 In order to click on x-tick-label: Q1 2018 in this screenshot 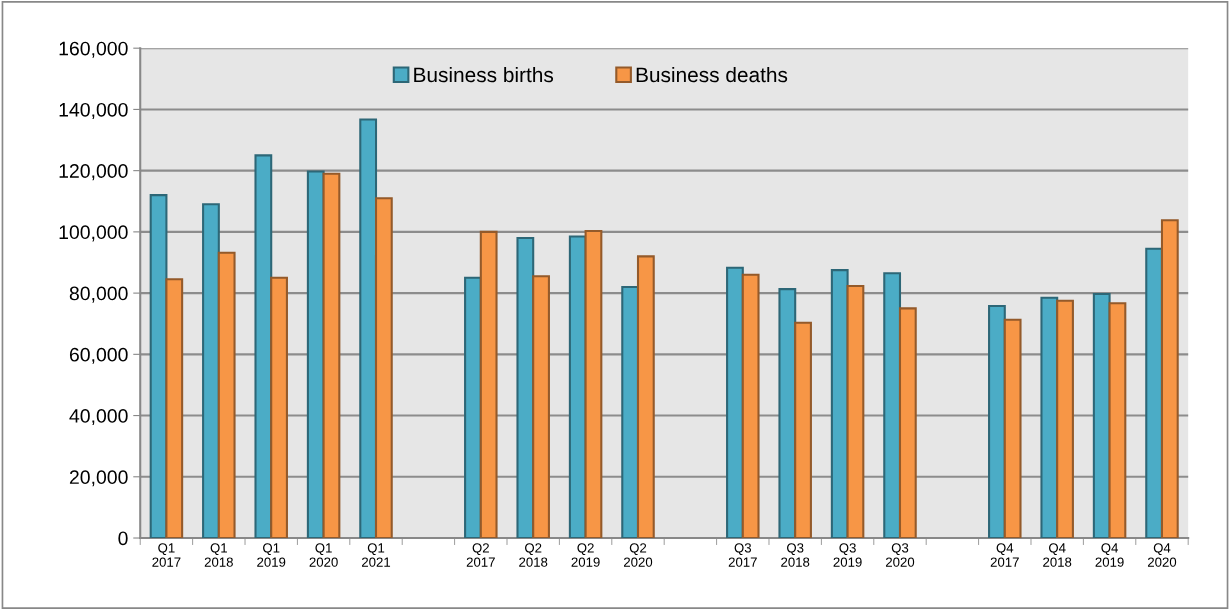, I will do `click(218, 555)`.